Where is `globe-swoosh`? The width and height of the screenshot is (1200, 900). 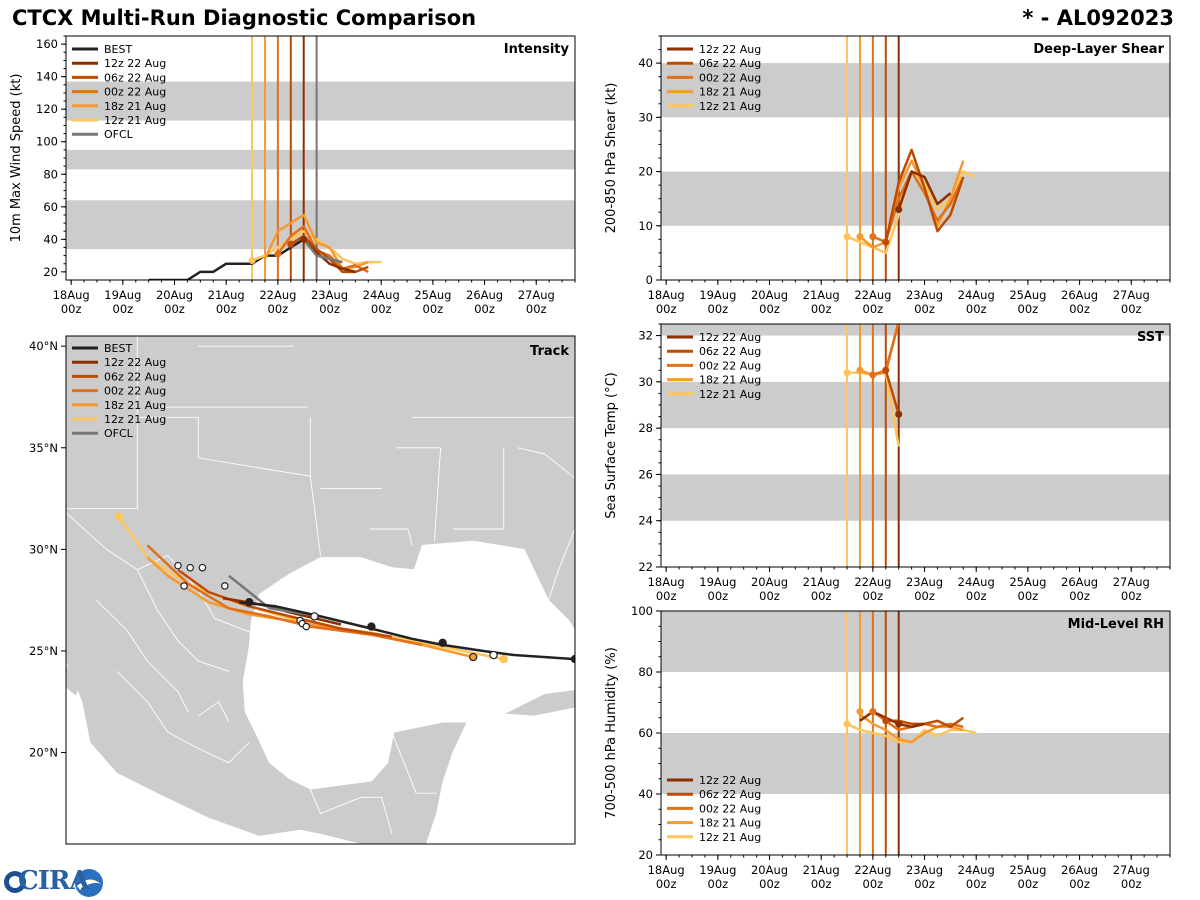 globe-swoosh is located at coordinates (89, 884).